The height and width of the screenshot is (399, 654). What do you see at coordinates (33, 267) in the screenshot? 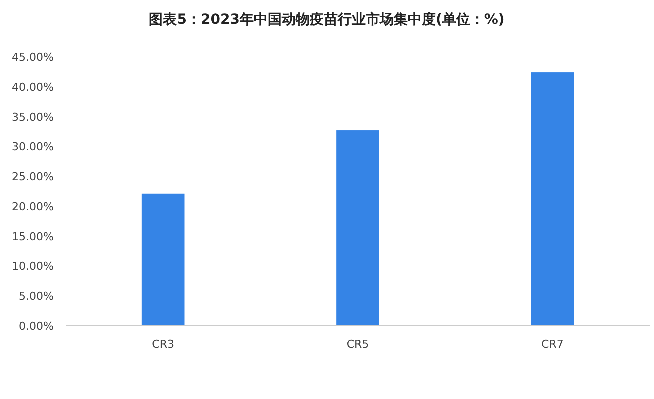
I see `y-tick-label: 10.00%` at bounding box center [33, 267].